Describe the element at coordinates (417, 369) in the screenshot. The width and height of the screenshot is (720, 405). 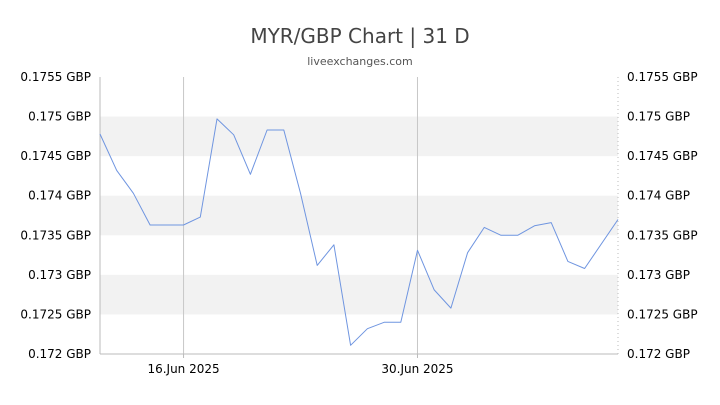
I see `x-tick-label: 30.Jun 2025` at that location.